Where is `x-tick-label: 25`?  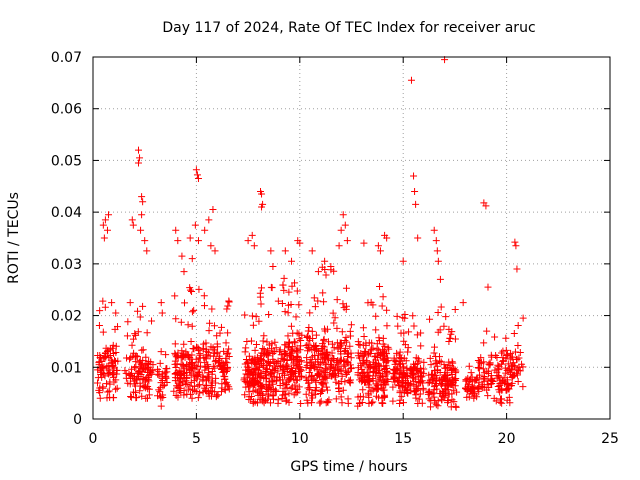
x-tick-label: 25 is located at coordinates (610, 439).